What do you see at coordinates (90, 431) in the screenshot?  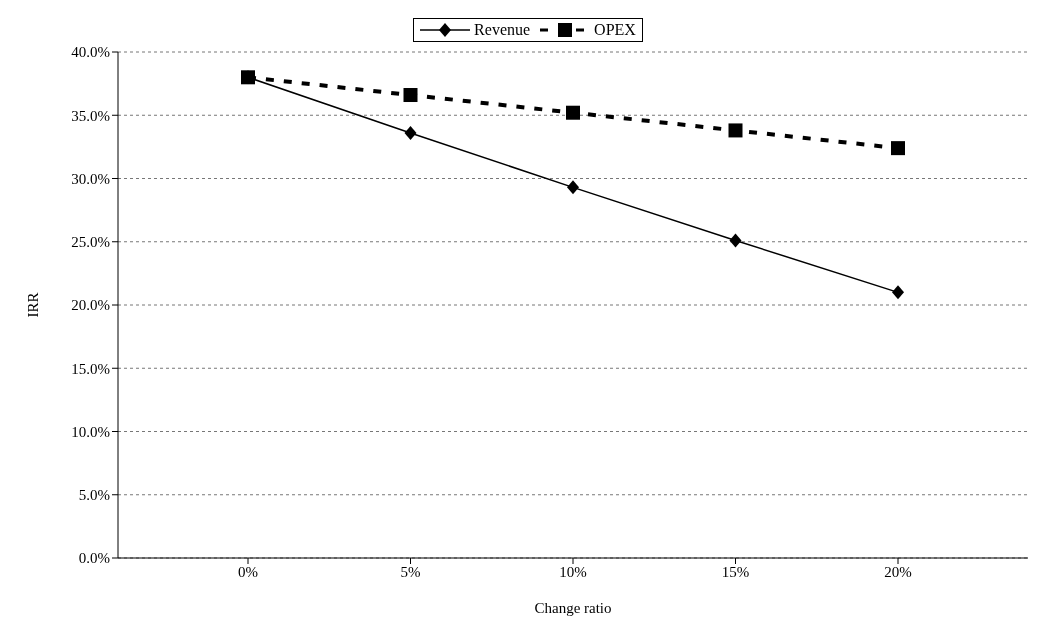 I see `y-tick-label: 10.0%` at bounding box center [90, 431].